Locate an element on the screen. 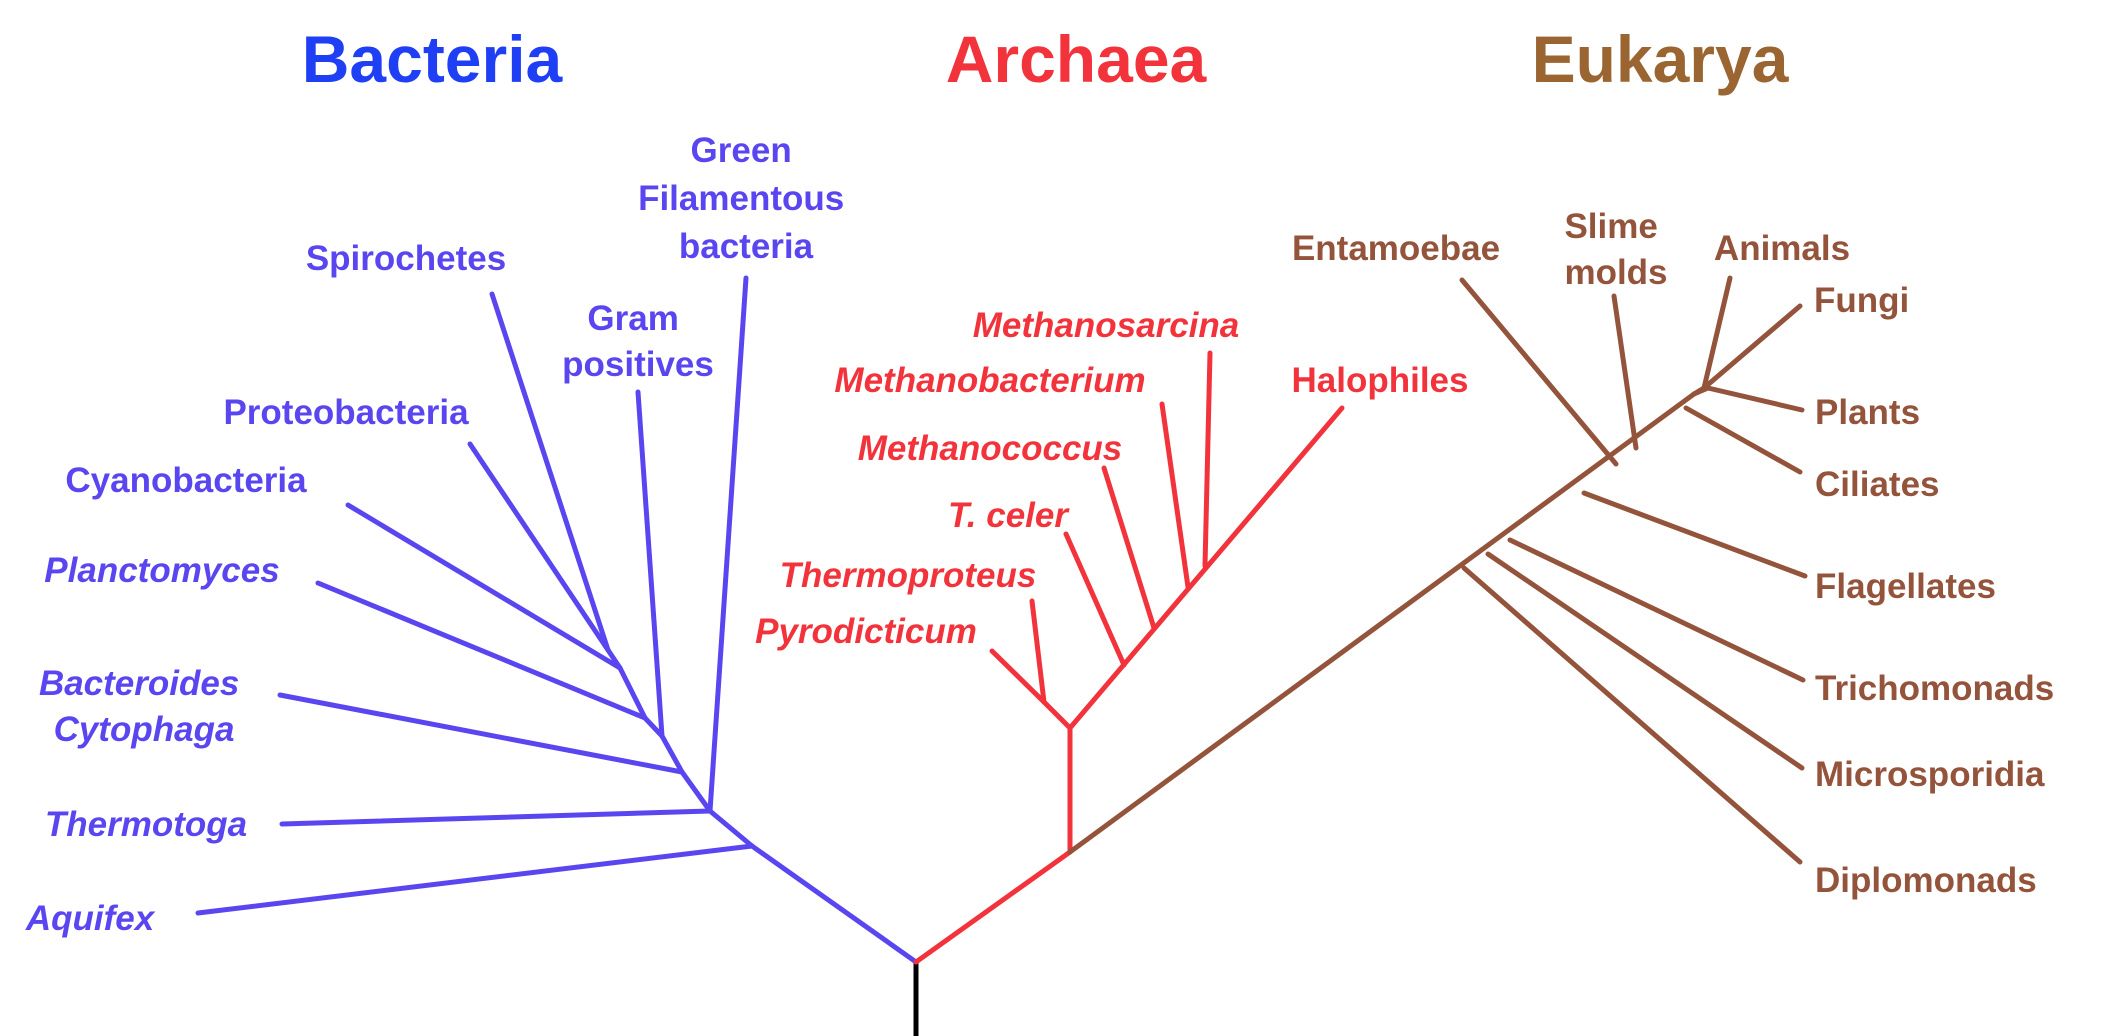 Image resolution: width=2116 pixels, height=1036 pixels. branch-pyrodicticum is located at coordinates (1018, 676).